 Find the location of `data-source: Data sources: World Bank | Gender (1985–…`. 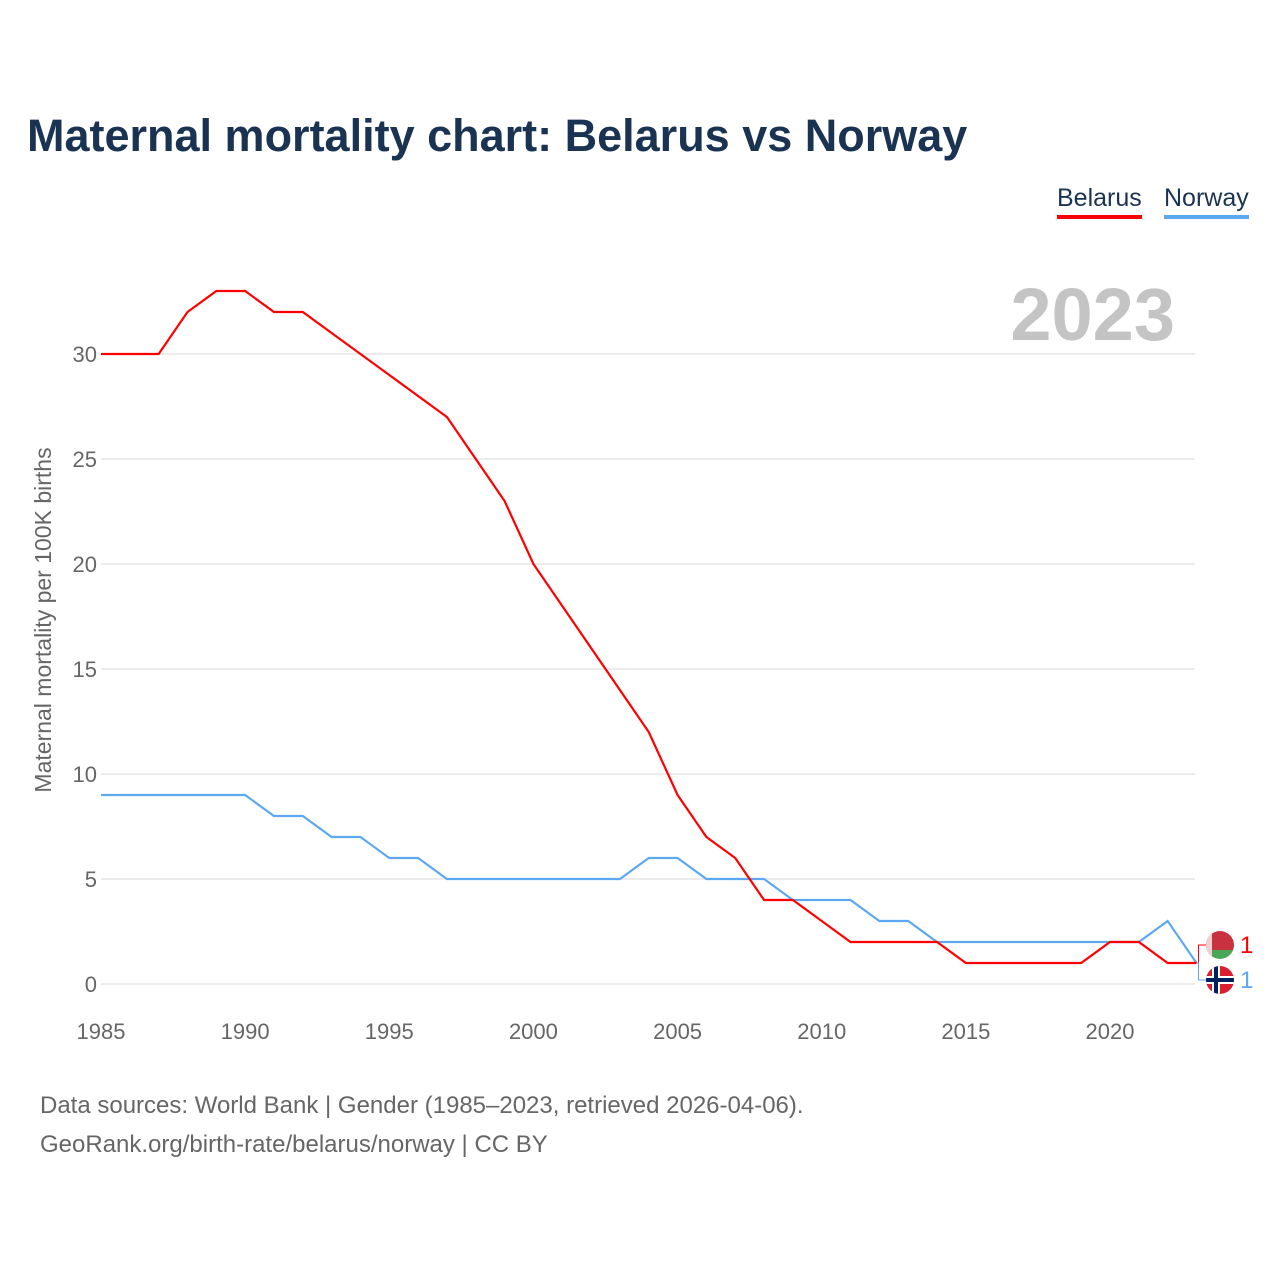

data-source: Data sources: World Bank | Gender (1985–… is located at coordinates (422, 1105).